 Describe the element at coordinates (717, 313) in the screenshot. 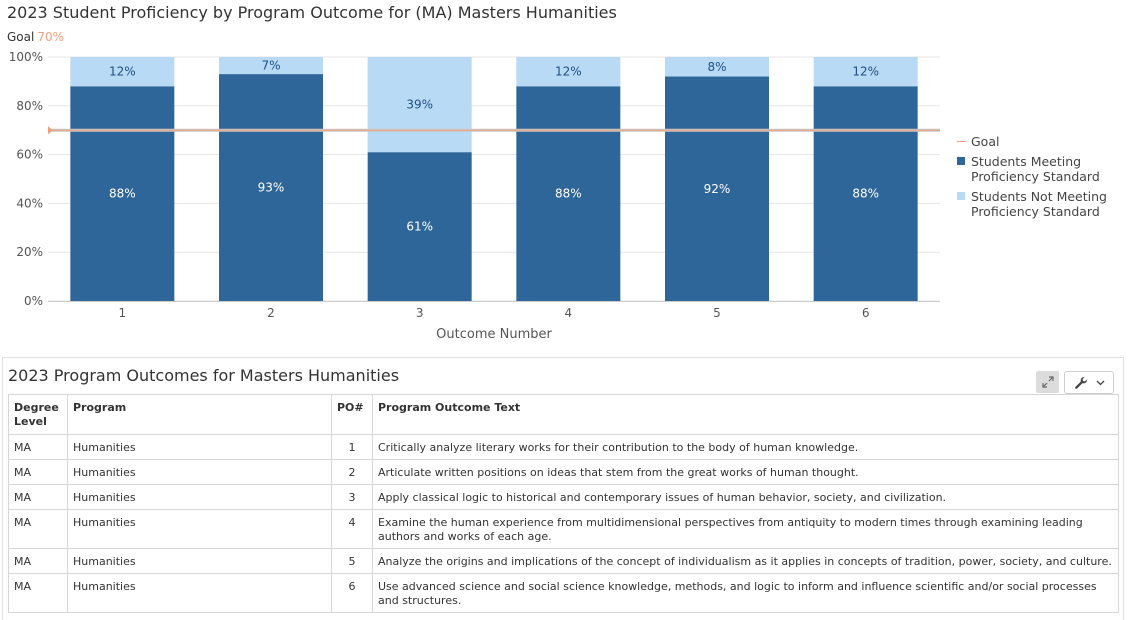

I see `x-tick-label: 5` at that location.